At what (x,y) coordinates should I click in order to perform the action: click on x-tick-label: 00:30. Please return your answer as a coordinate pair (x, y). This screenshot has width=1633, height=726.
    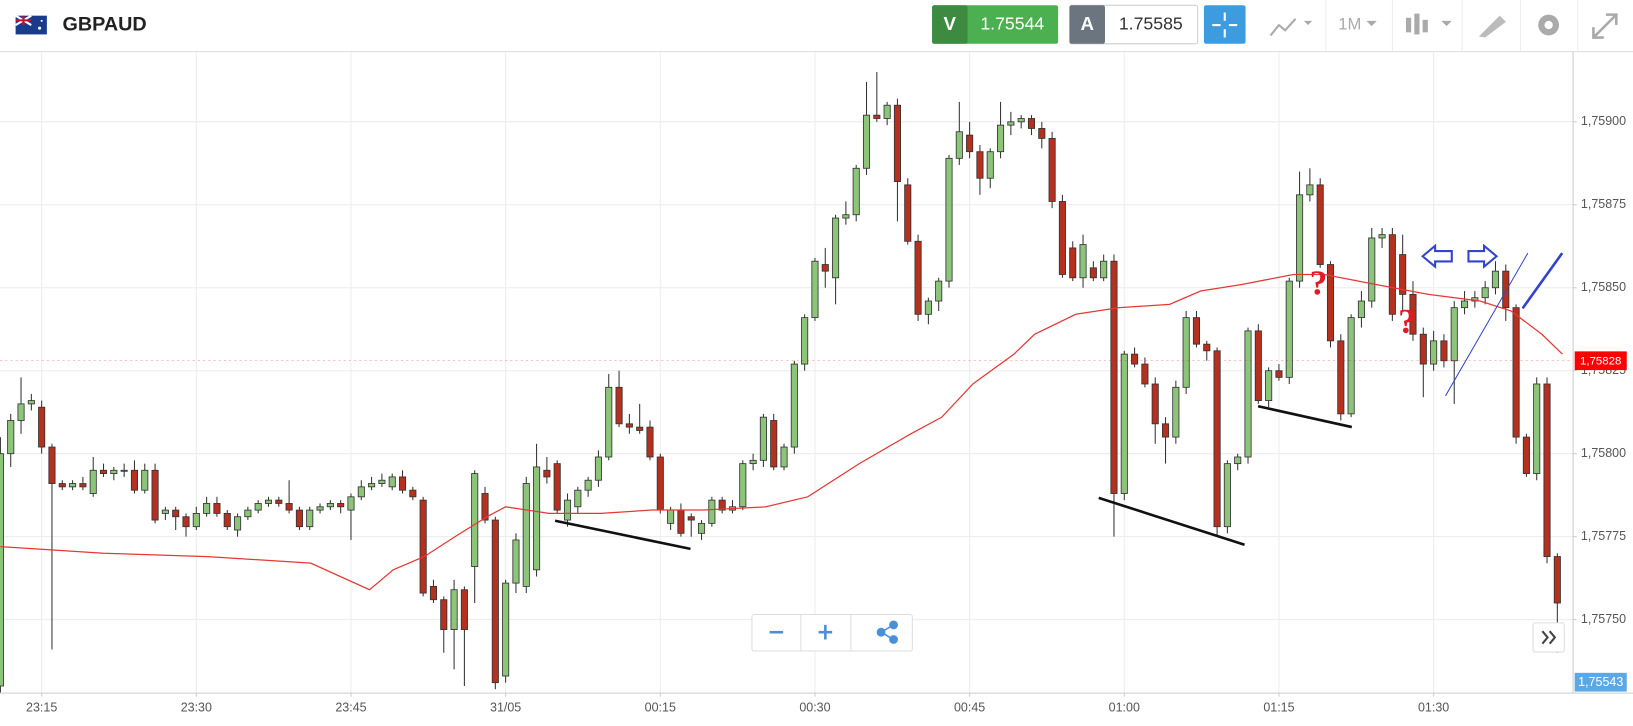
    Looking at the image, I should click on (814, 708).